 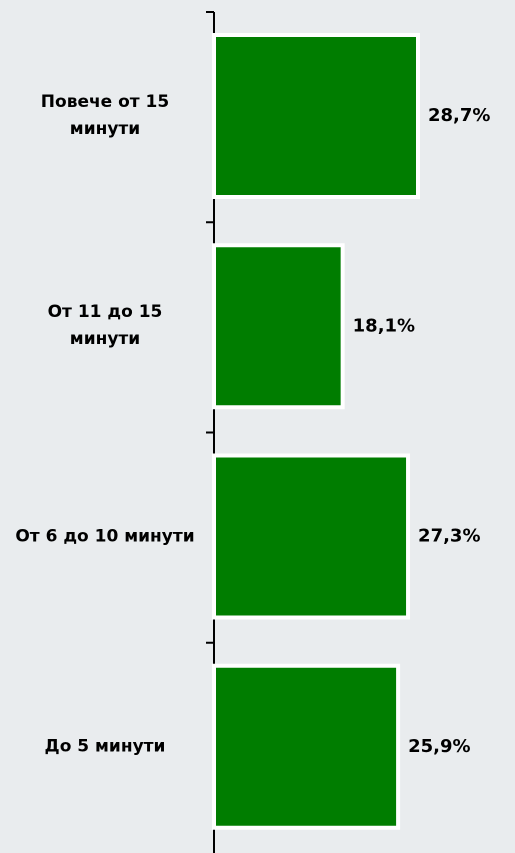 What do you see at coordinates (439, 746) in the screenshot?
I see `value-label: 25,9%` at bounding box center [439, 746].